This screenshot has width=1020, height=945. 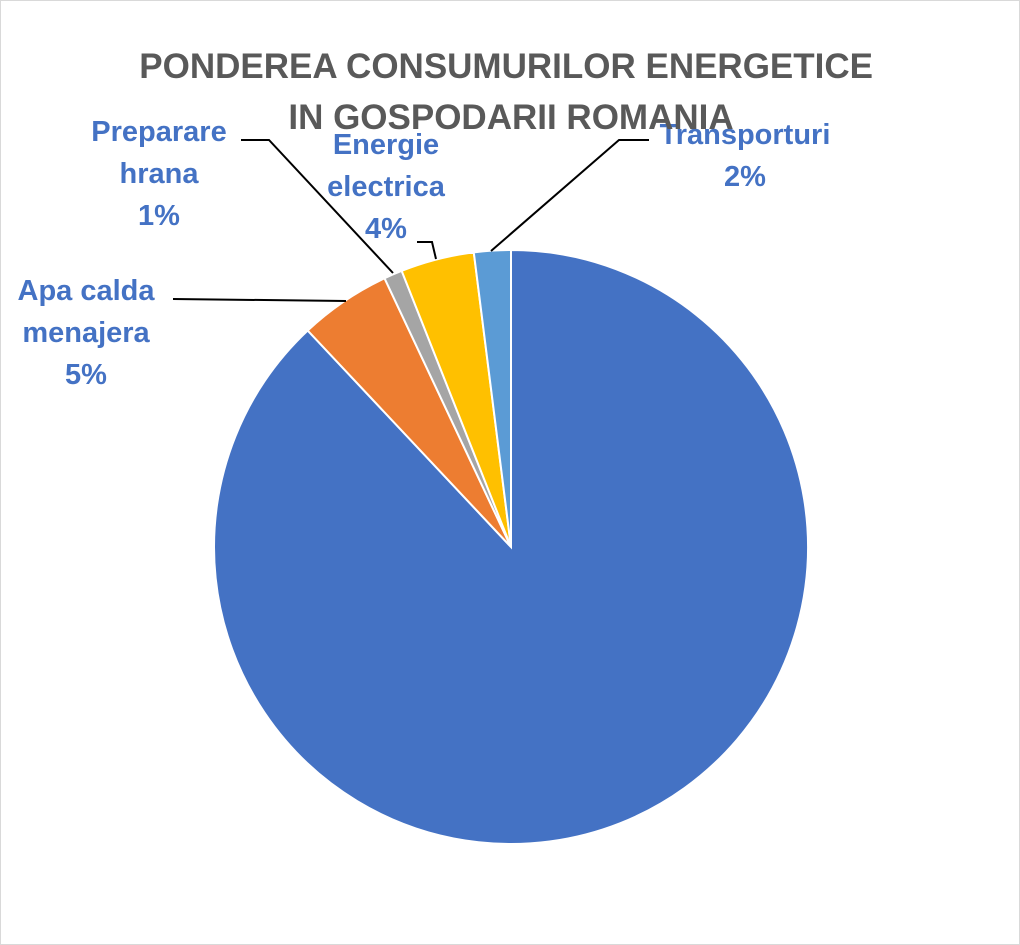 I want to click on chart-title-line-2: IN GOSPODARII ROMANIA, so click(x=510, y=117).